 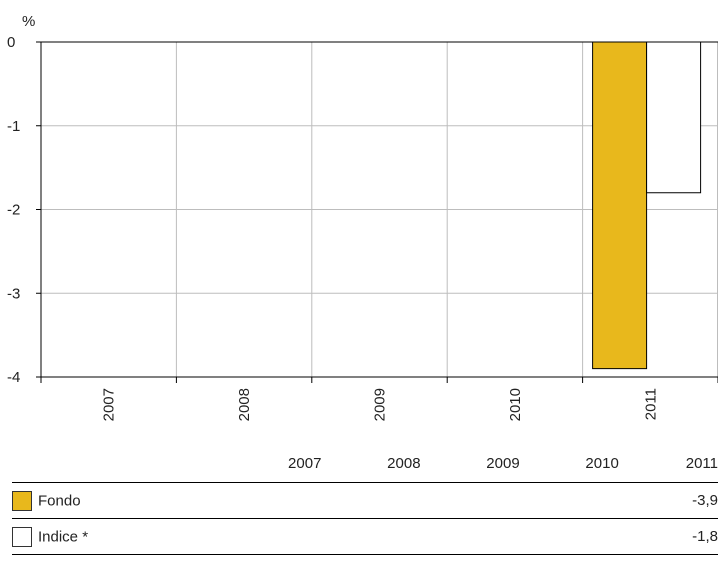 What do you see at coordinates (674, 117) in the screenshot?
I see `bar-indice-2011` at bounding box center [674, 117].